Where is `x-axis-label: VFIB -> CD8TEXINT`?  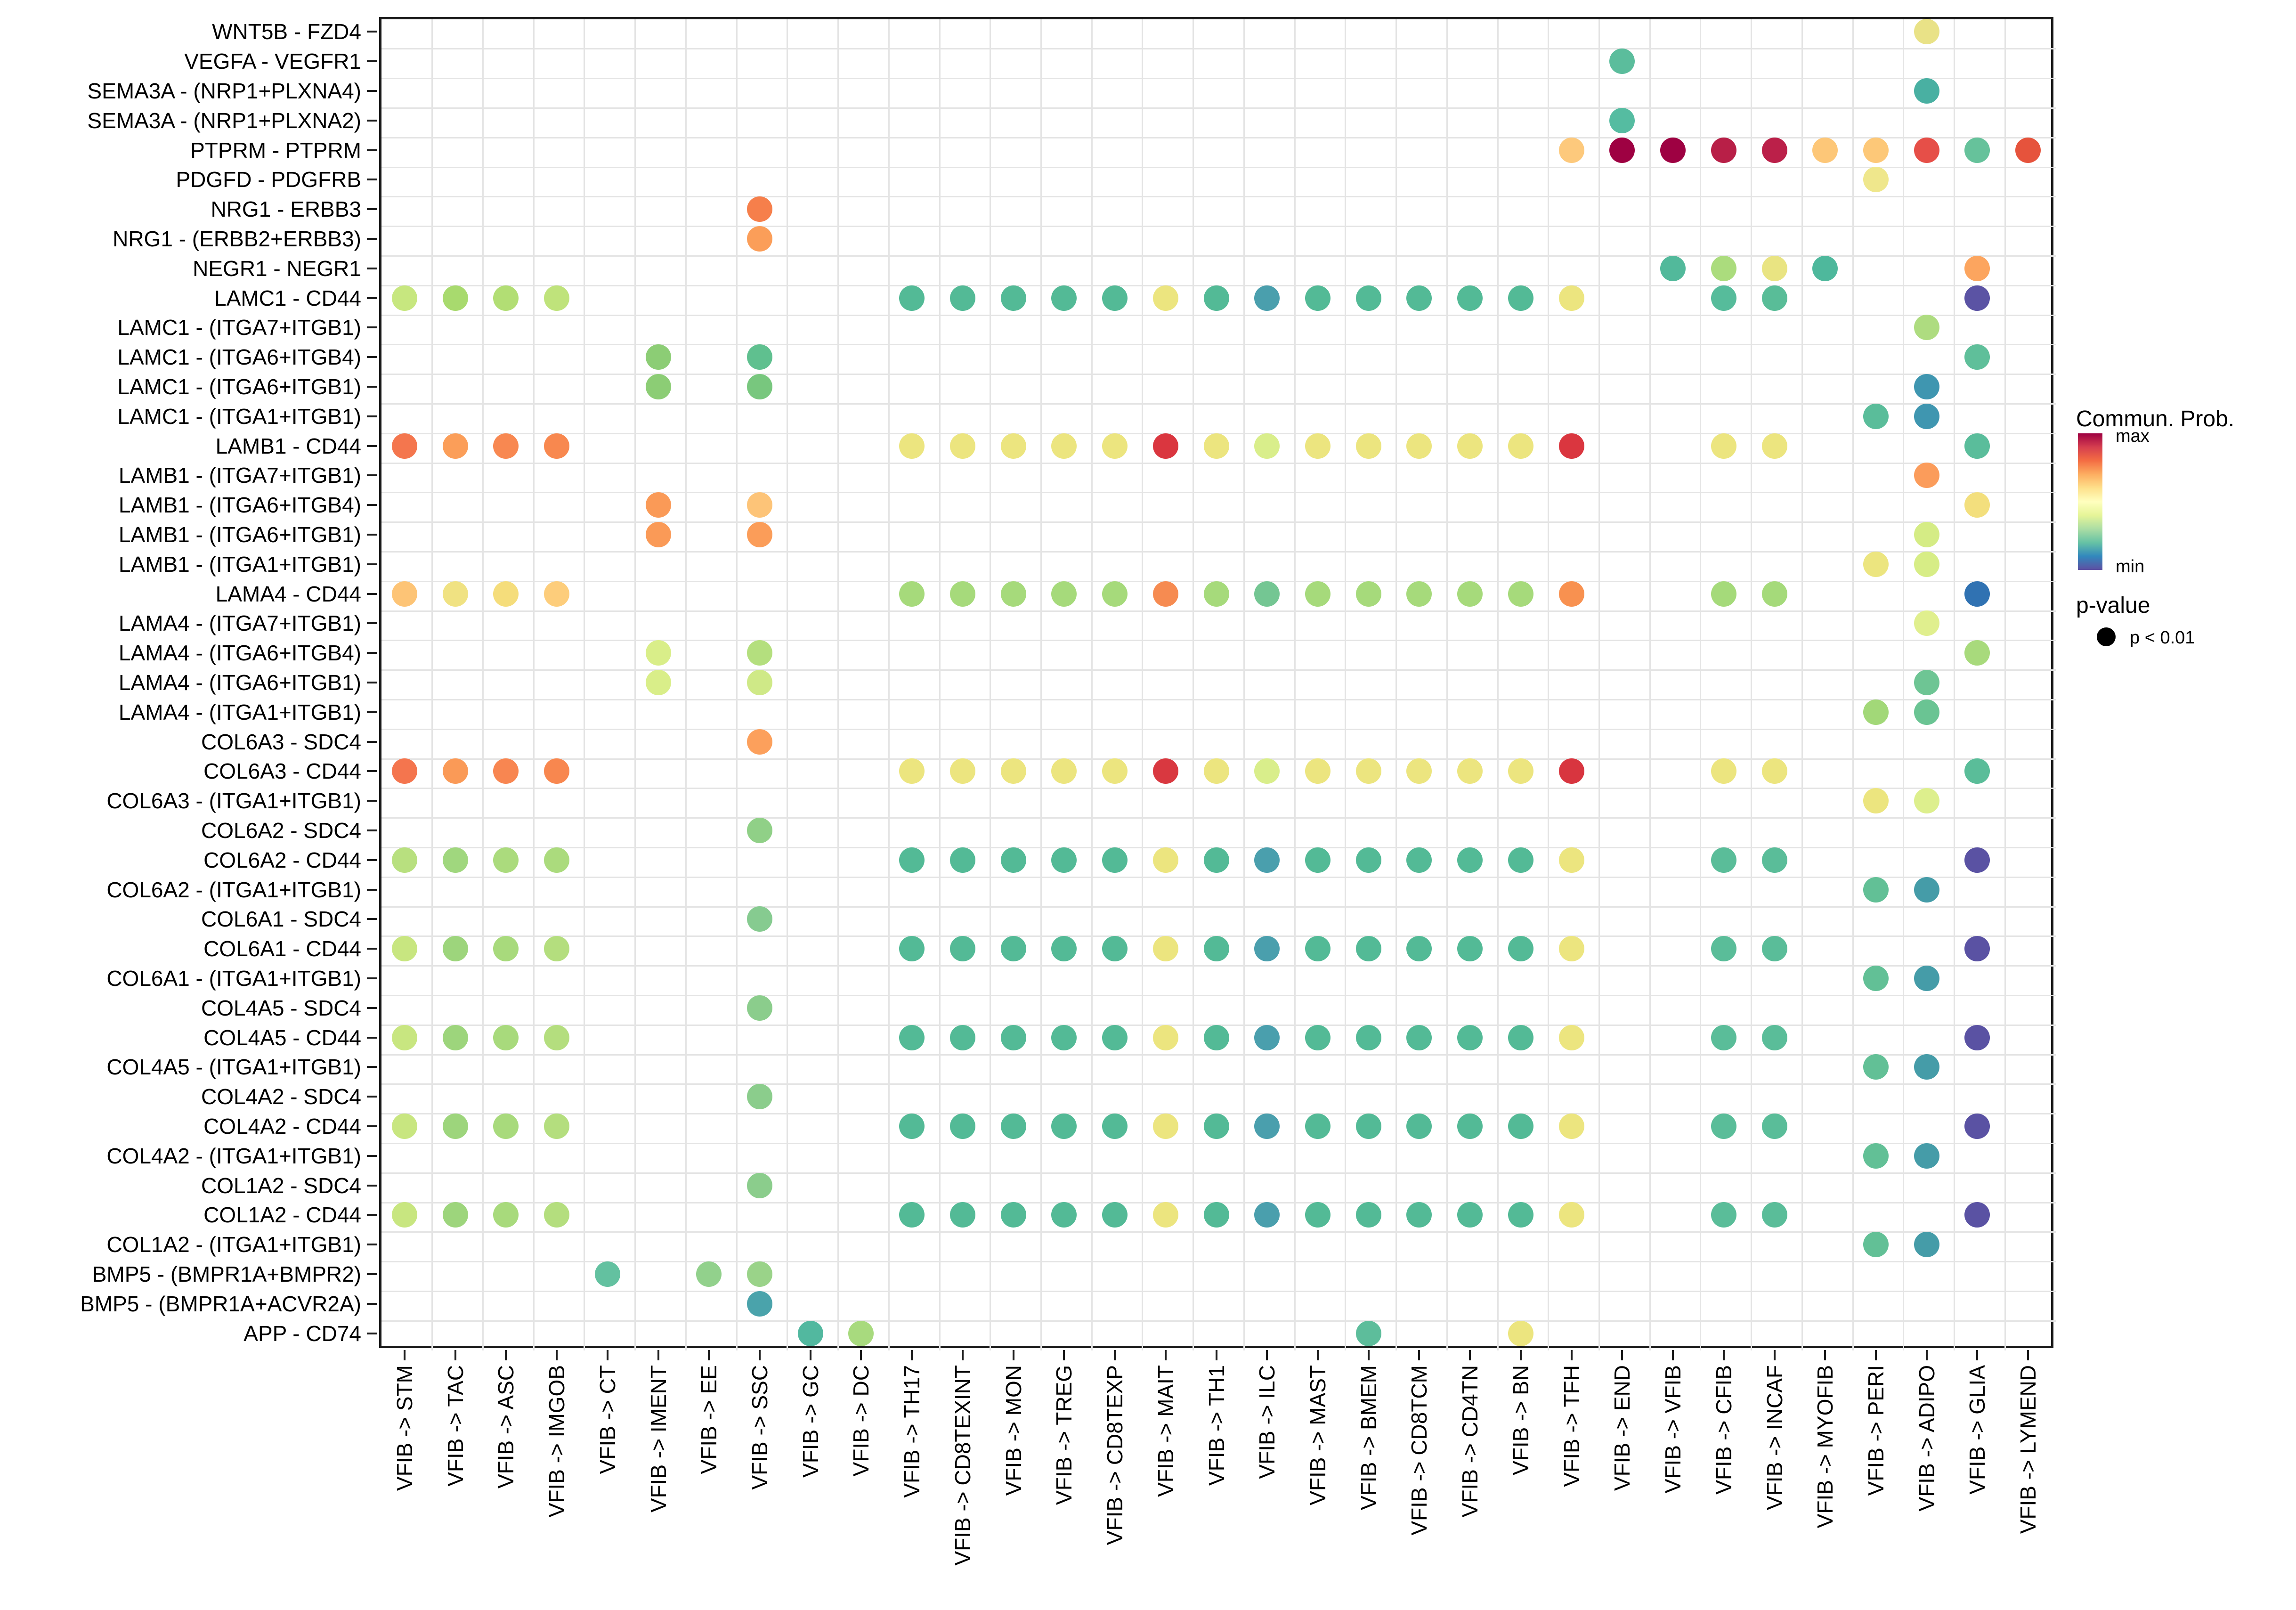 x-axis-label: VFIB -> CD8TEXINT is located at coordinates (962, 1465).